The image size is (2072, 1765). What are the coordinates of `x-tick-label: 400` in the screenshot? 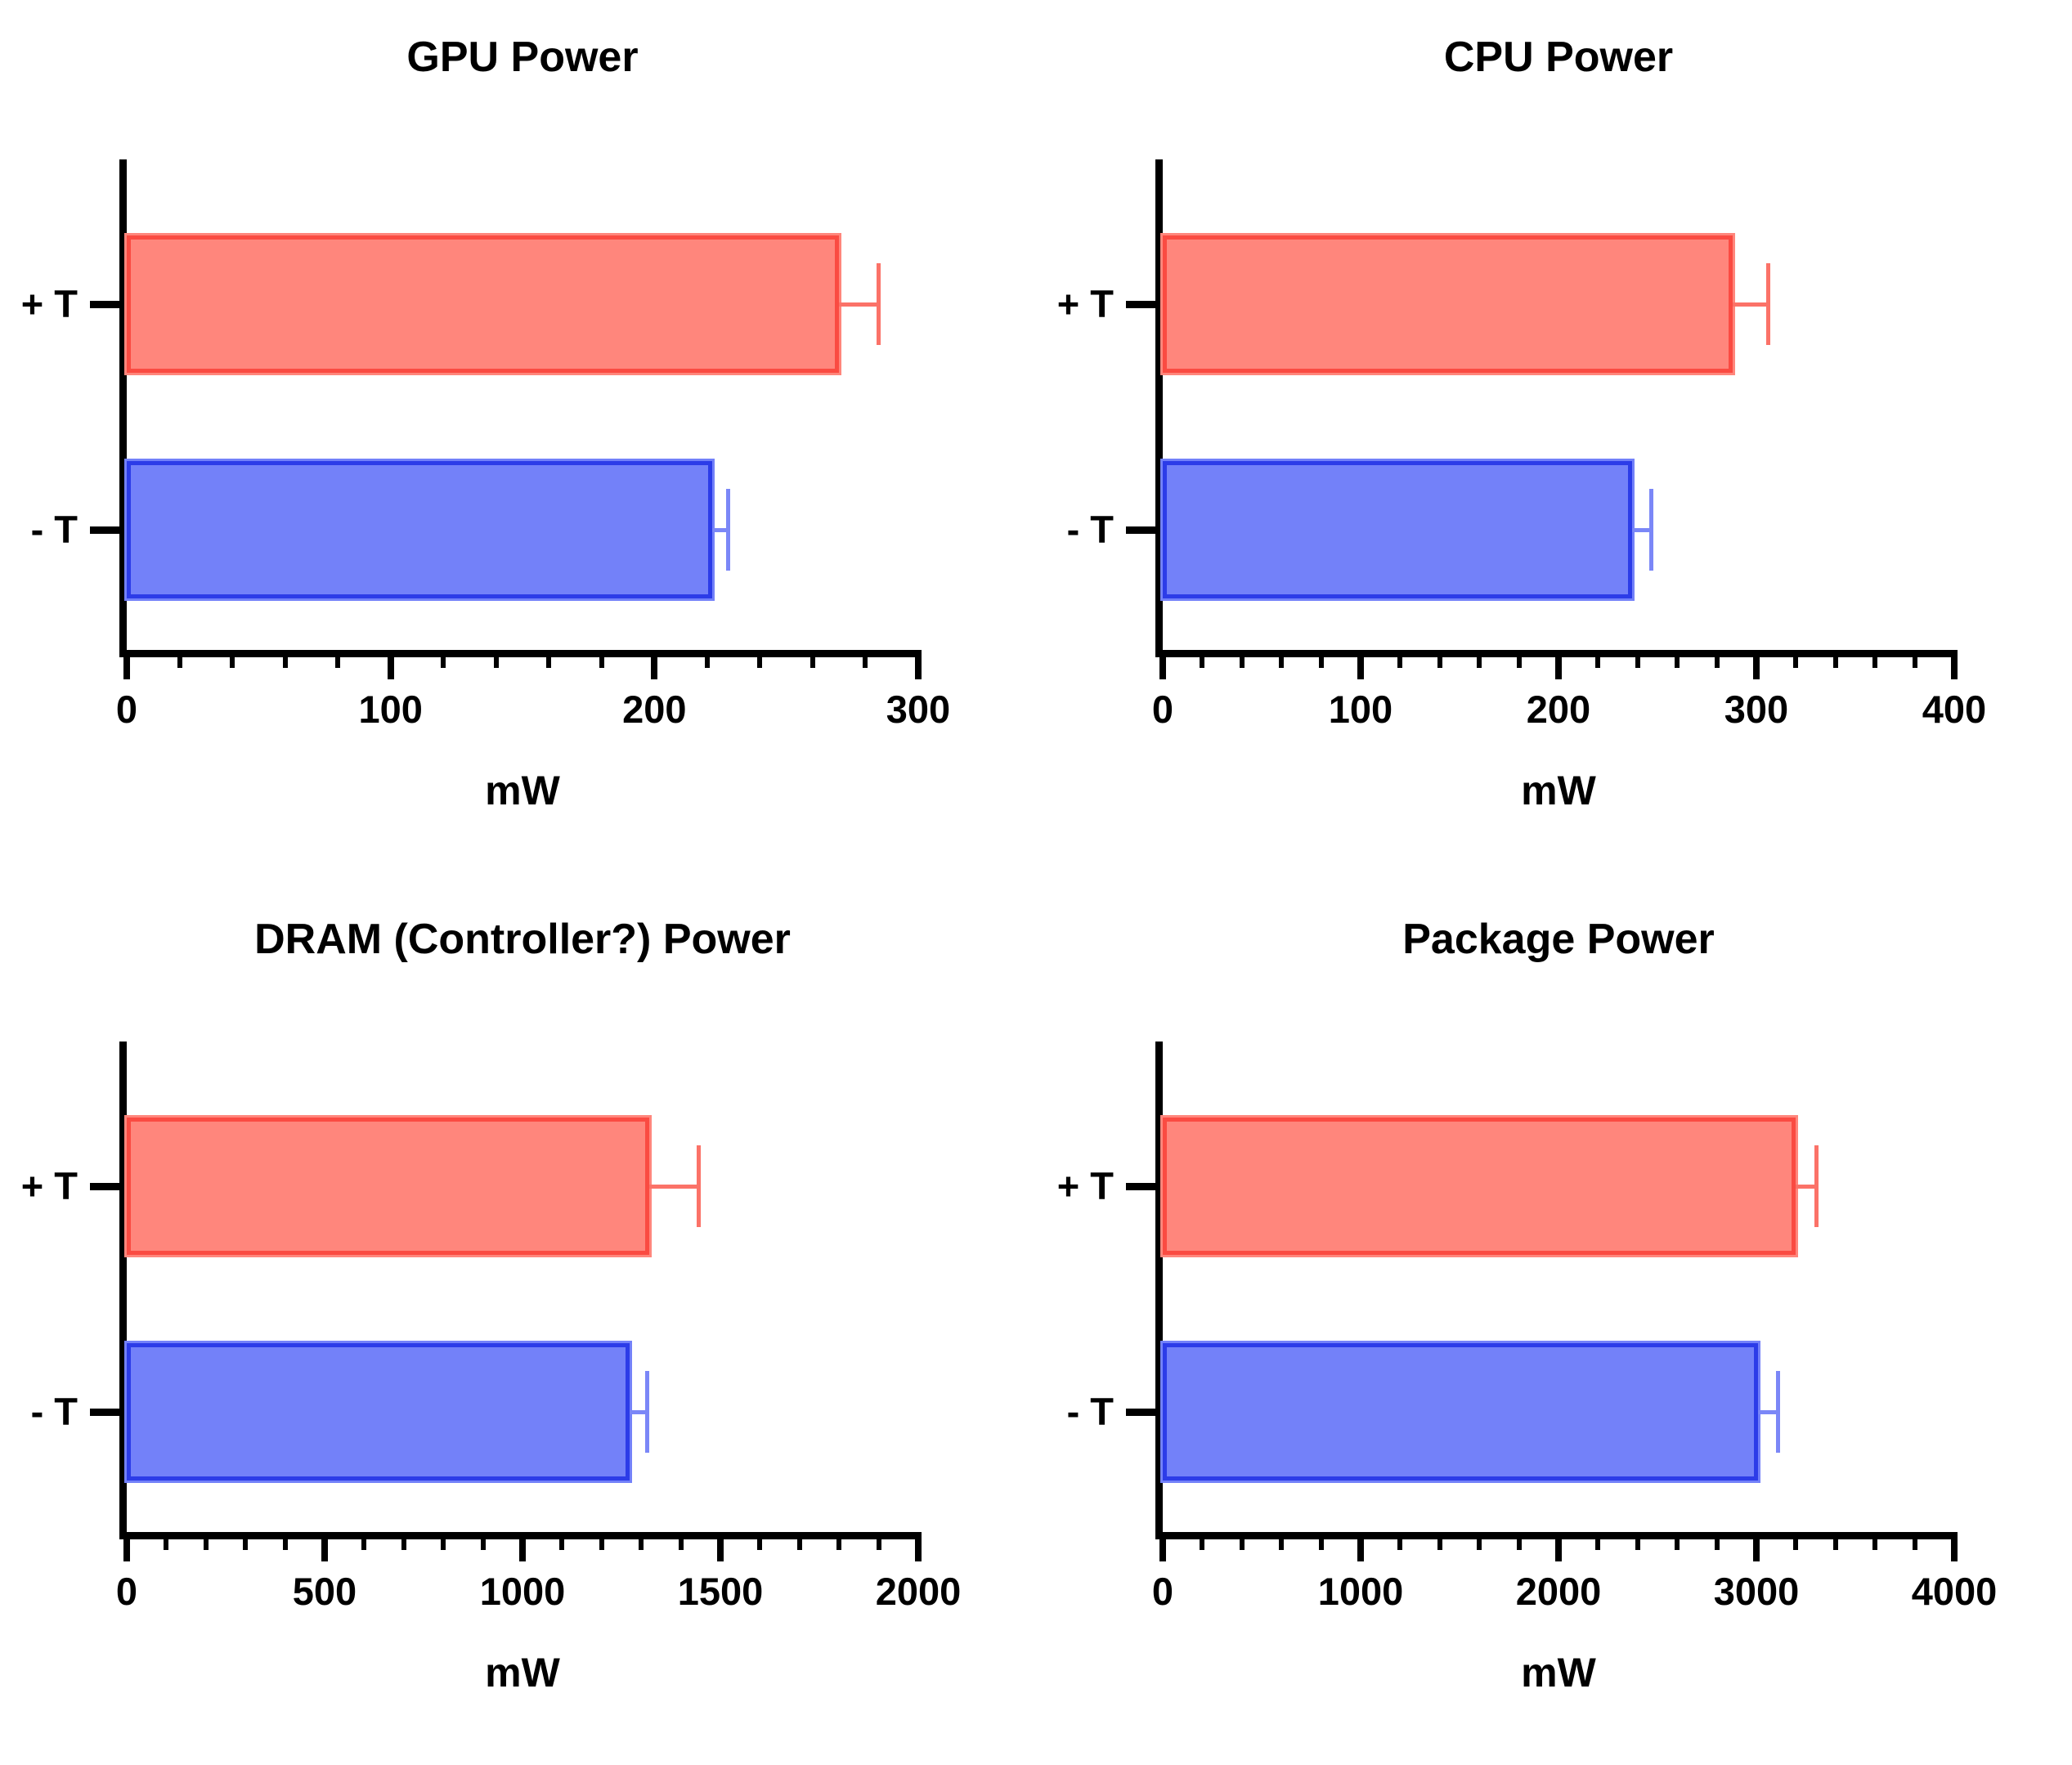 It's located at (1955, 709).